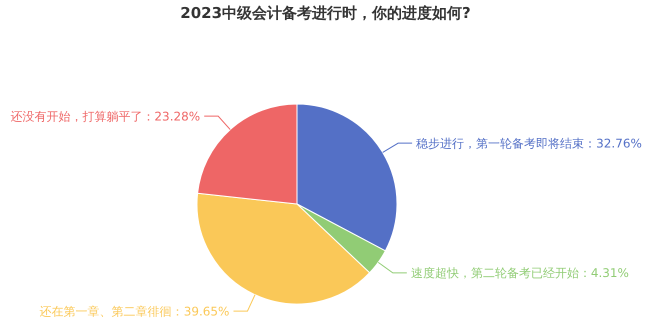 This screenshot has width=651, height=330. What do you see at coordinates (325, 13) in the screenshot?
I see `chart-title: 2023中级会计备考进行时，你的进度如何?` at bounding box center [325, 13].